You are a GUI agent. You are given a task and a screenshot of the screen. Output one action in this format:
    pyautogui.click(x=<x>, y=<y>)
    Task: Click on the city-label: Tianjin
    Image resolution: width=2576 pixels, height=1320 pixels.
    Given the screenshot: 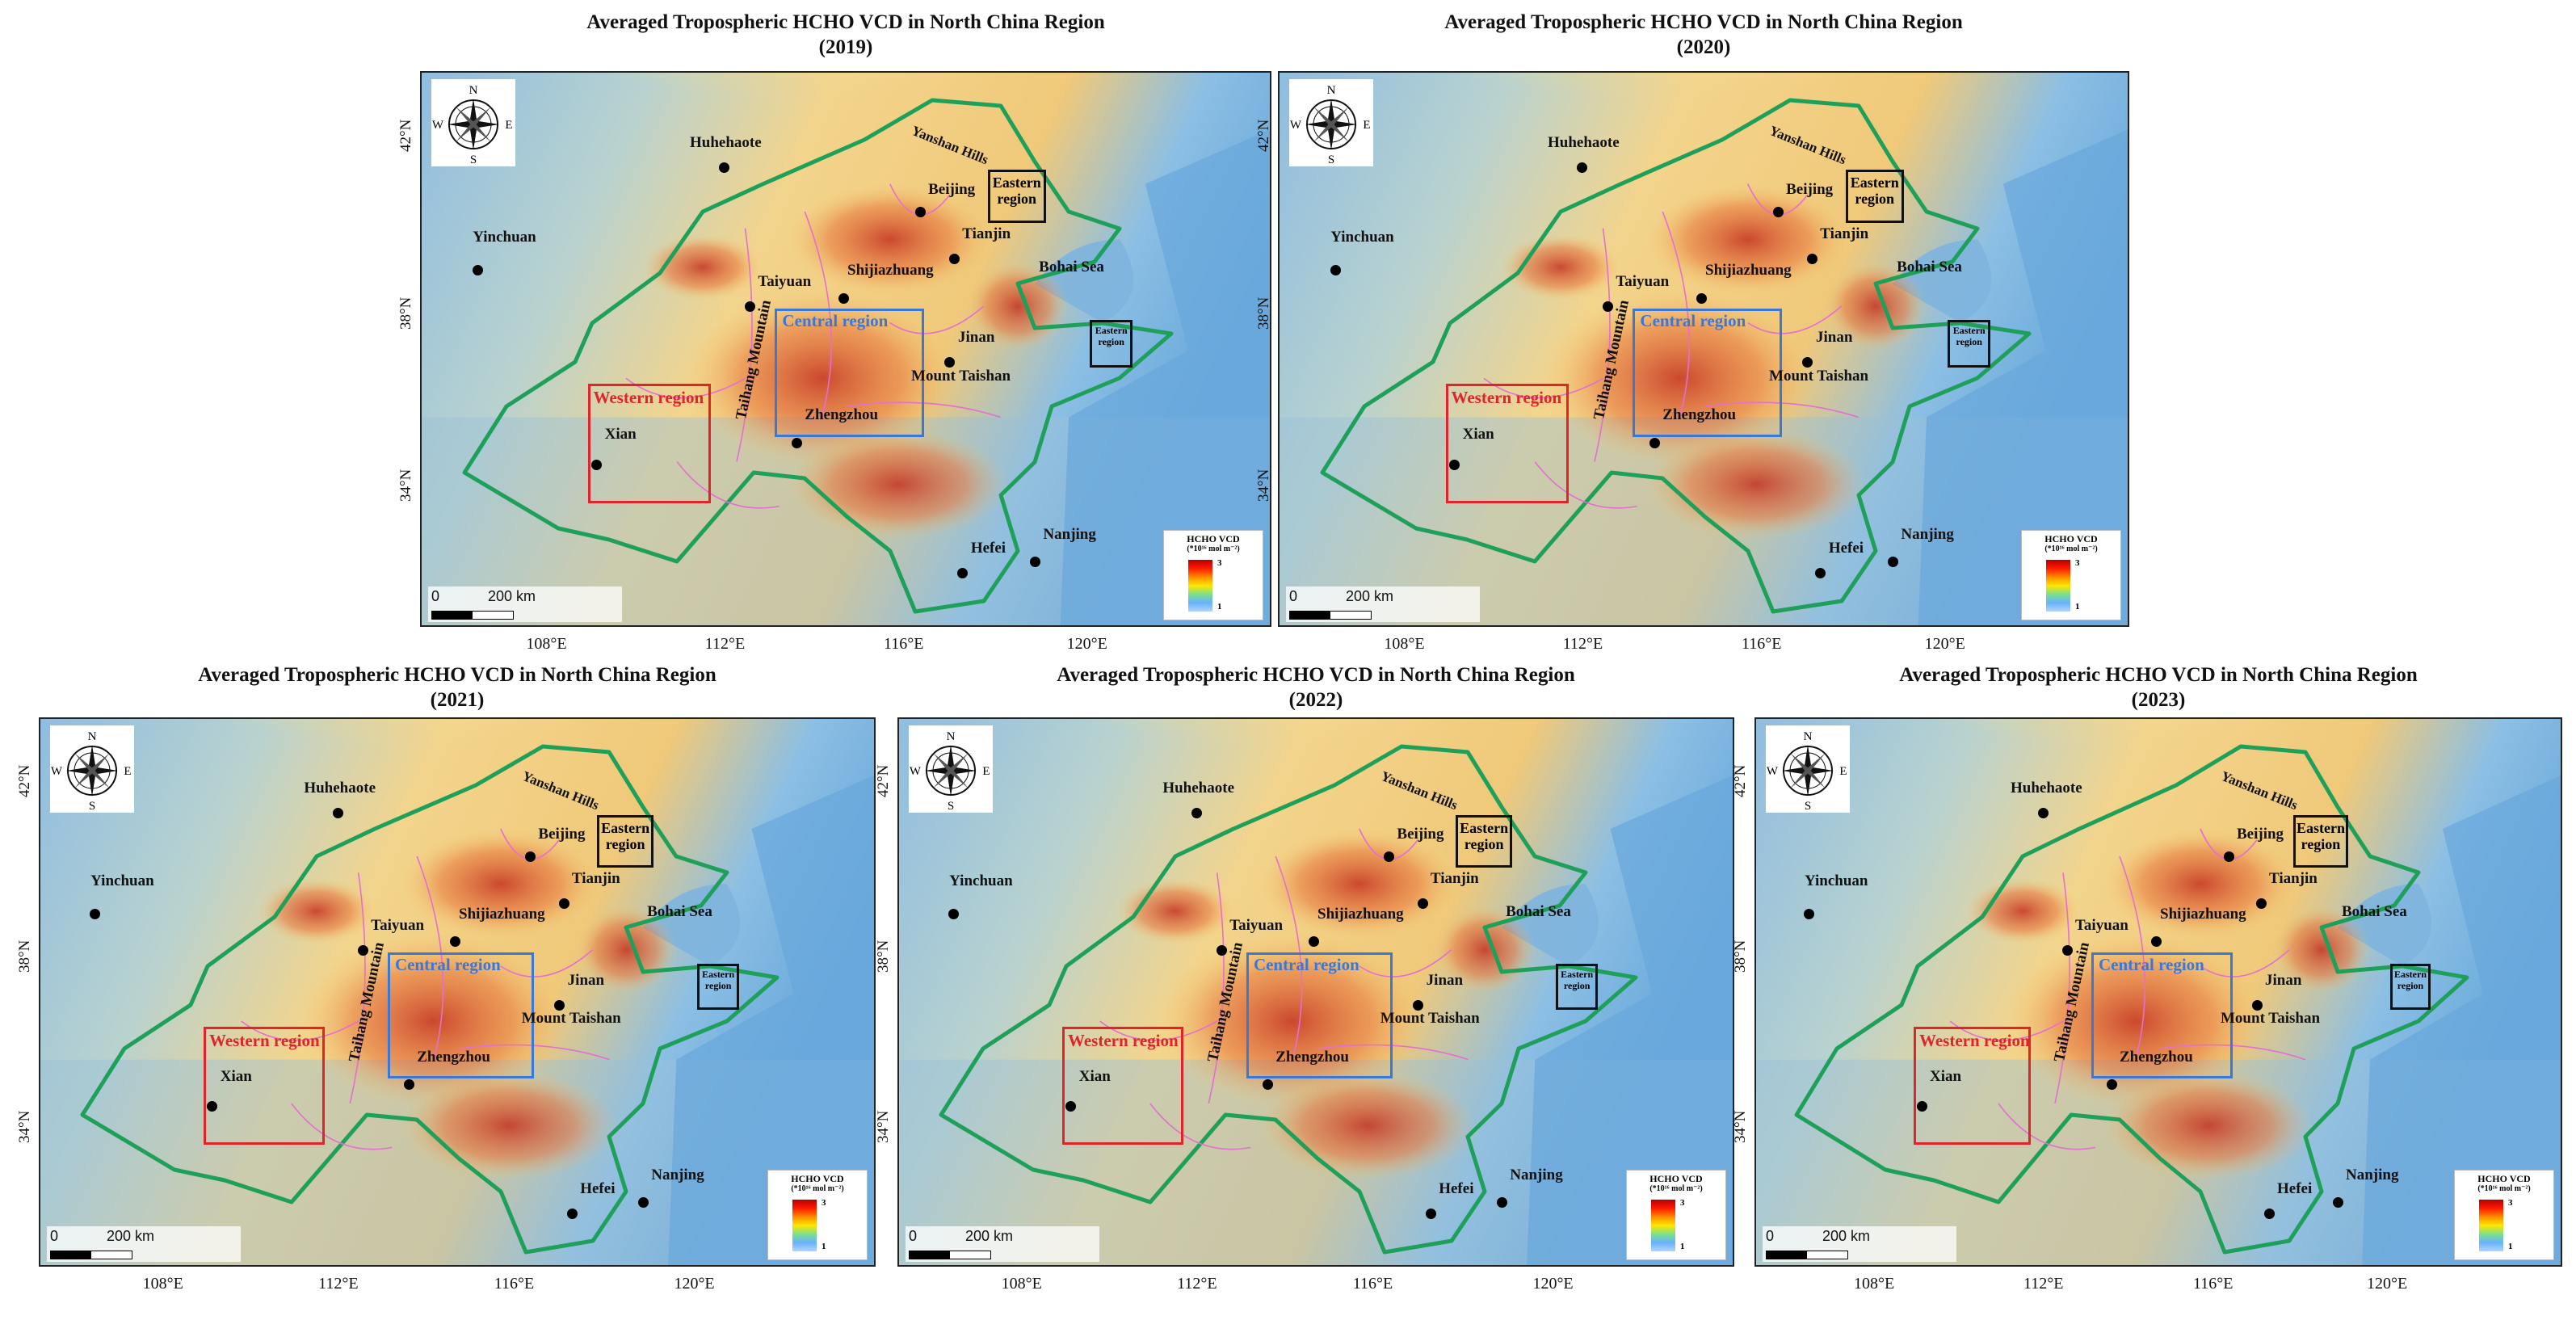 What is the action you would take?
    pyautogui.click(x=1845, y=234)
    